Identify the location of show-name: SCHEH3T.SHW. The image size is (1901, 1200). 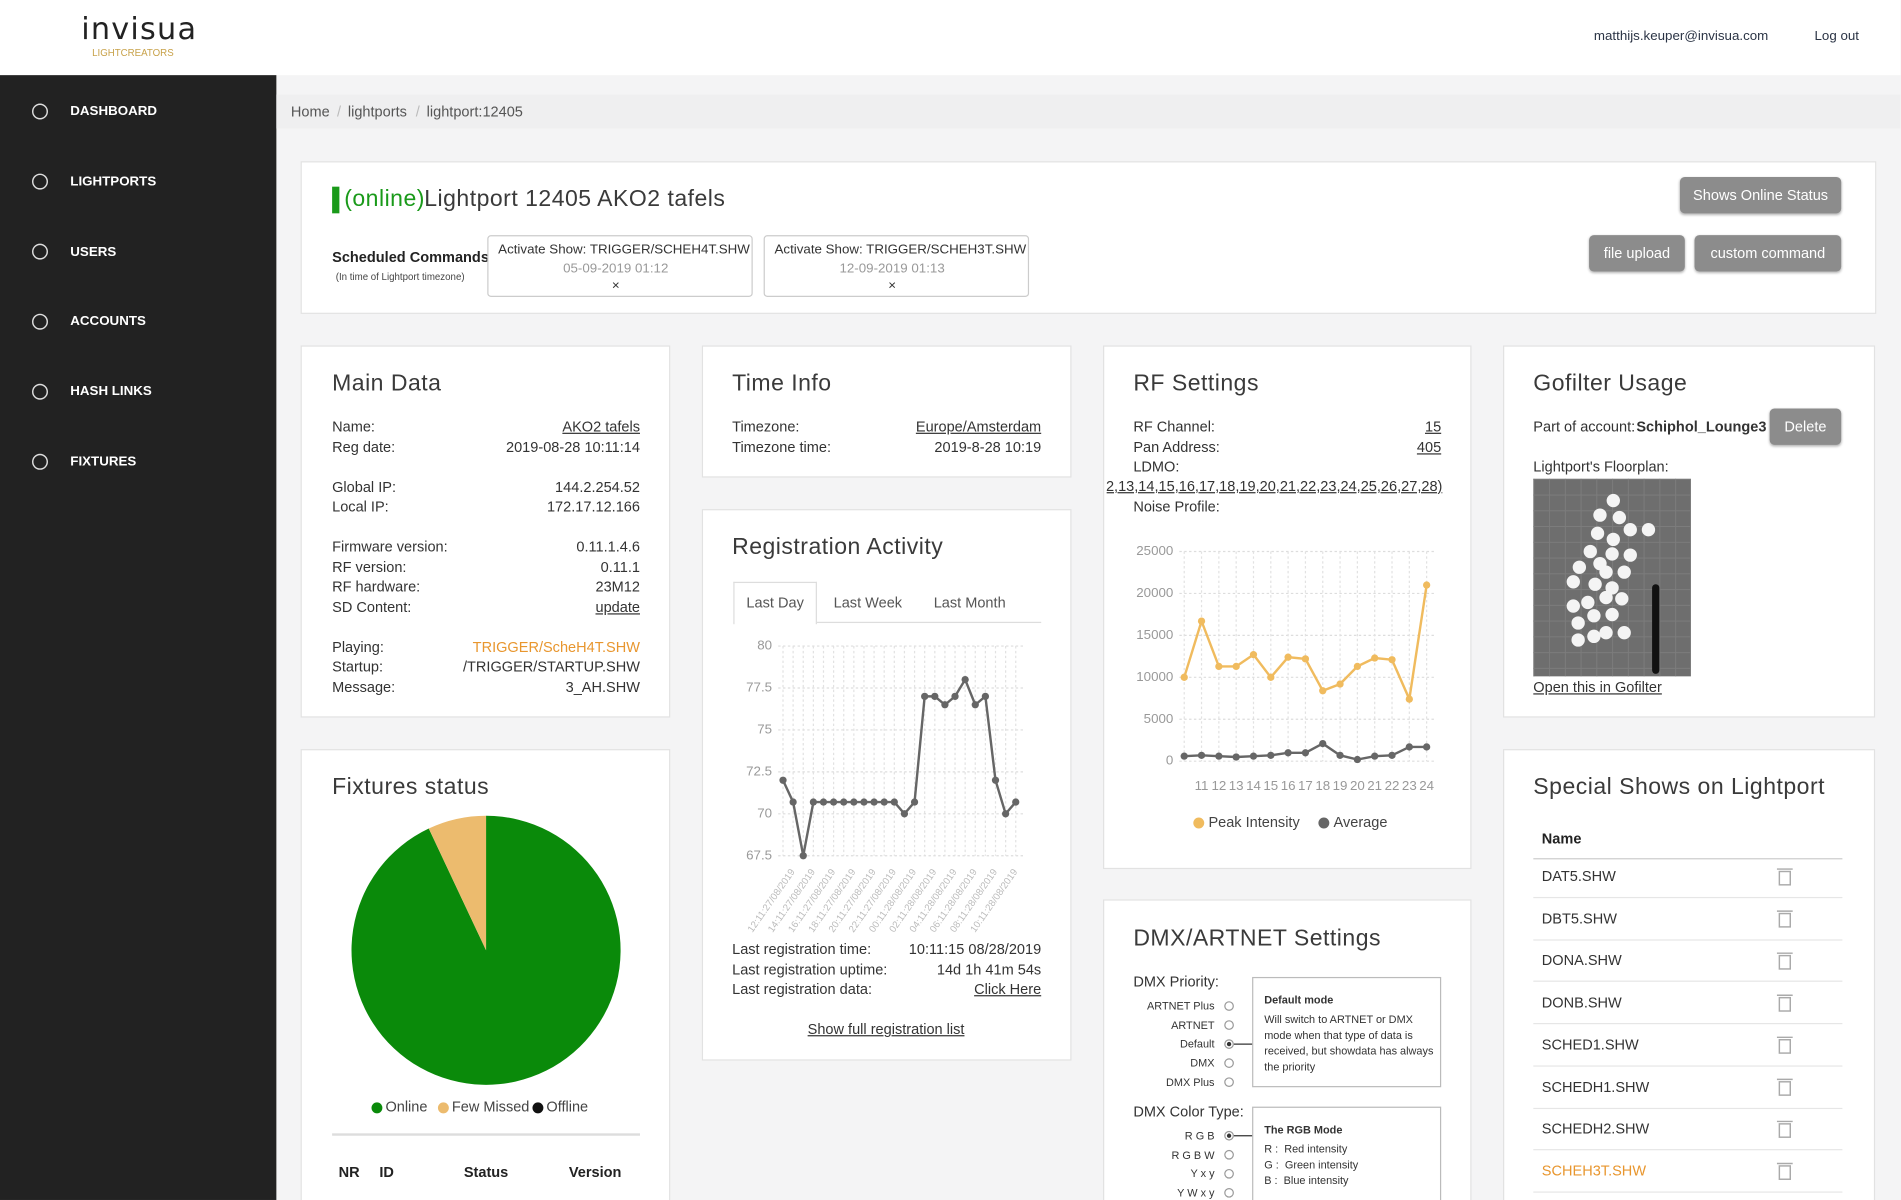
(1594, 1171).